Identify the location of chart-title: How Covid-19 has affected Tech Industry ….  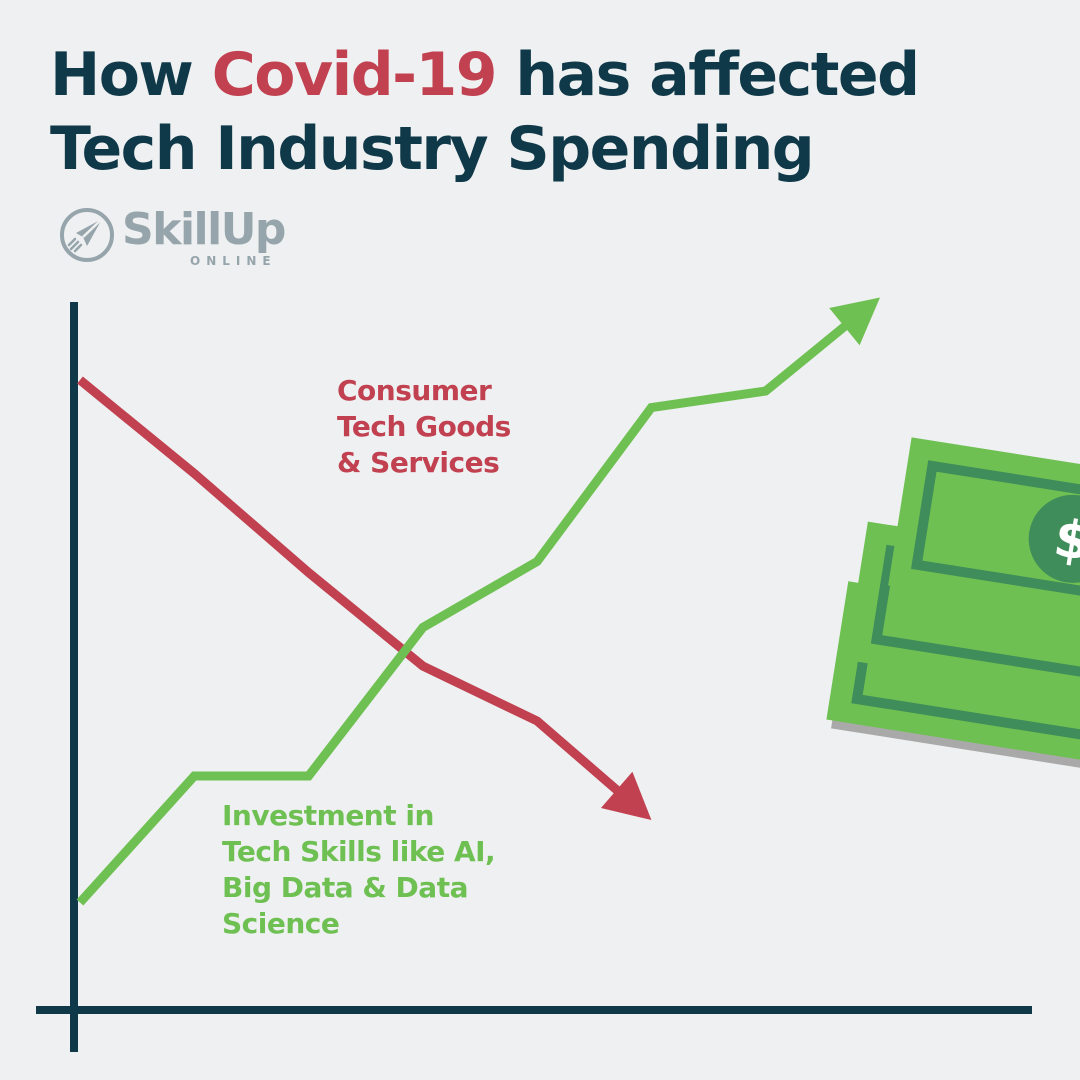
(485, 112).